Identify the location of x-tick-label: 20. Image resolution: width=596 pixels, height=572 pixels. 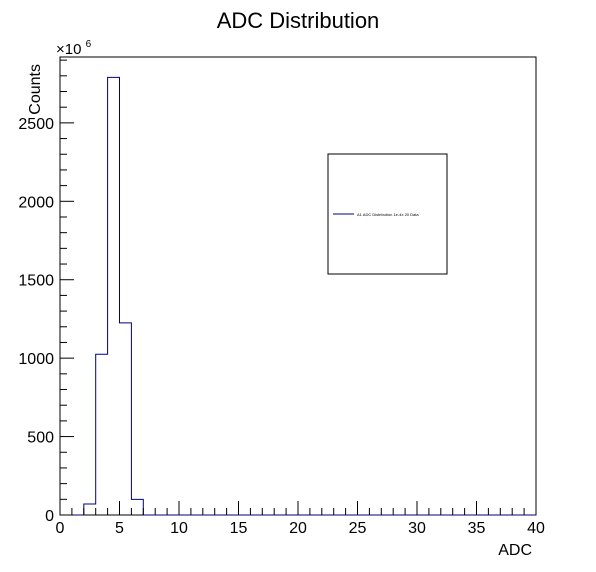
(298, 528).